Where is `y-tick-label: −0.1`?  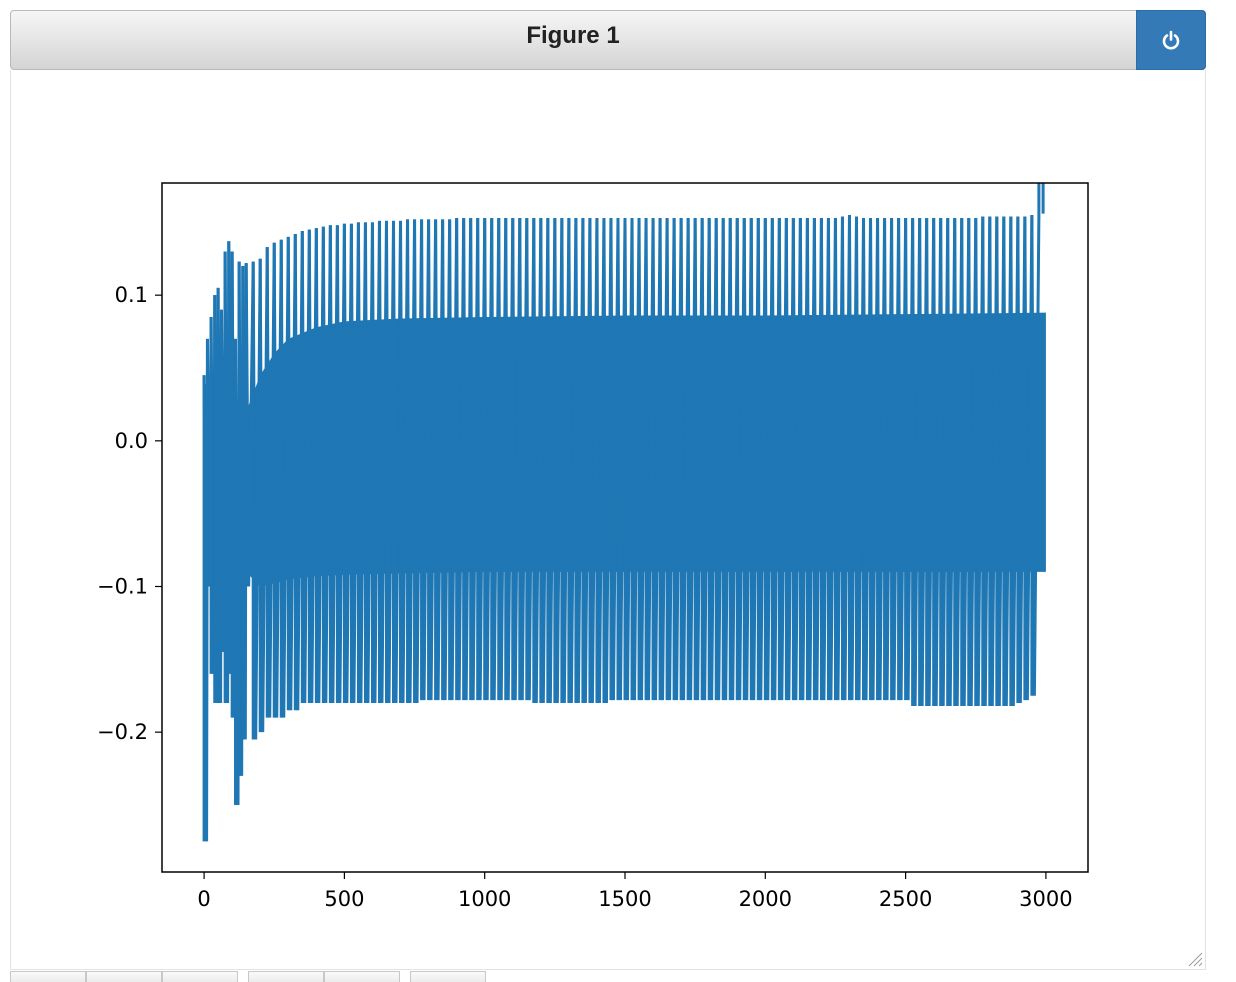
y-tick-label: −0.1 is located at coordinates (122, 586).